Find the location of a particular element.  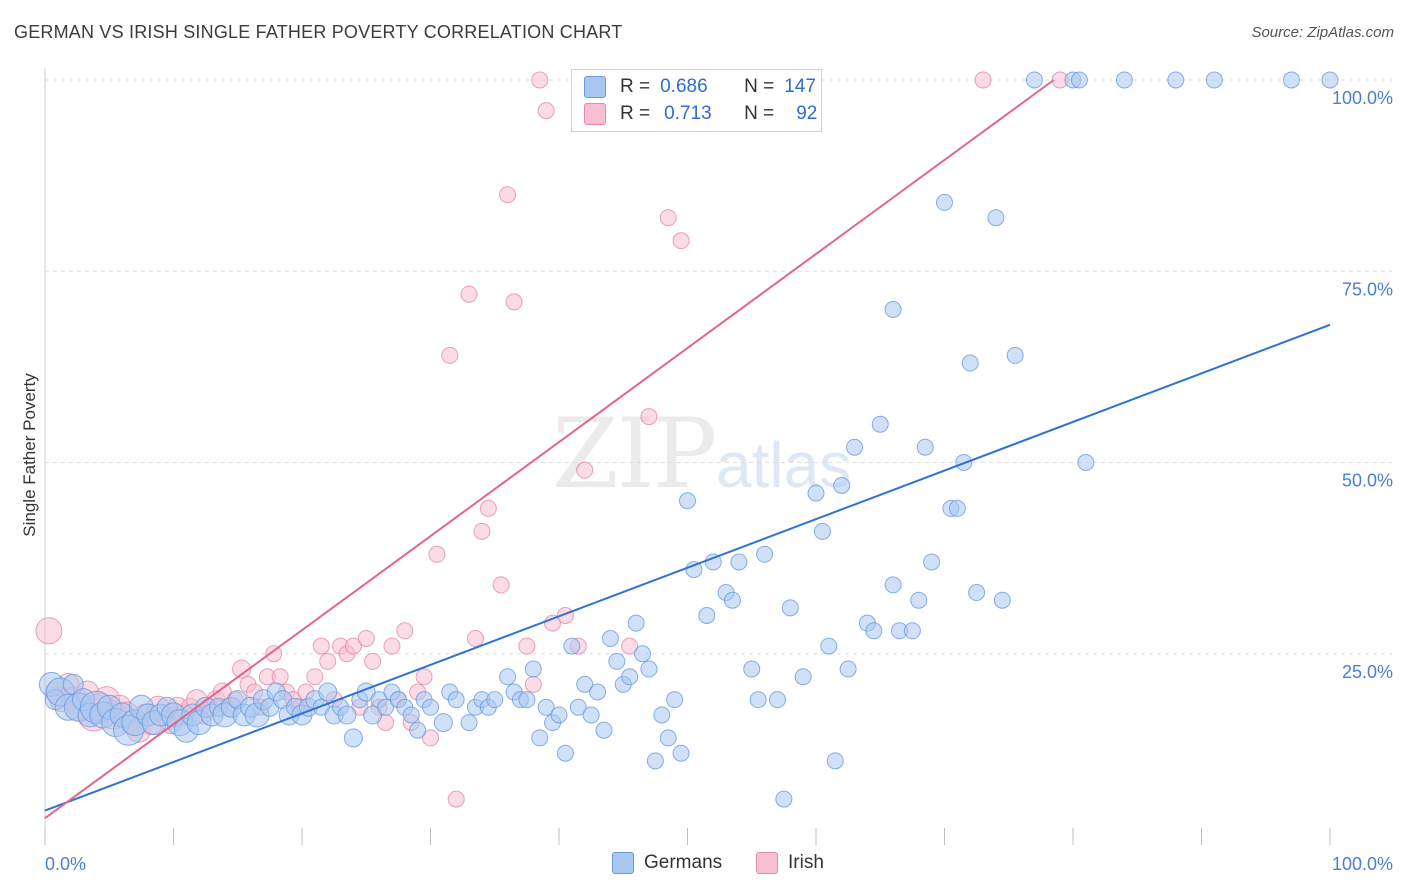

watermark-atlas: atlas is located at coordinates (784, 465).